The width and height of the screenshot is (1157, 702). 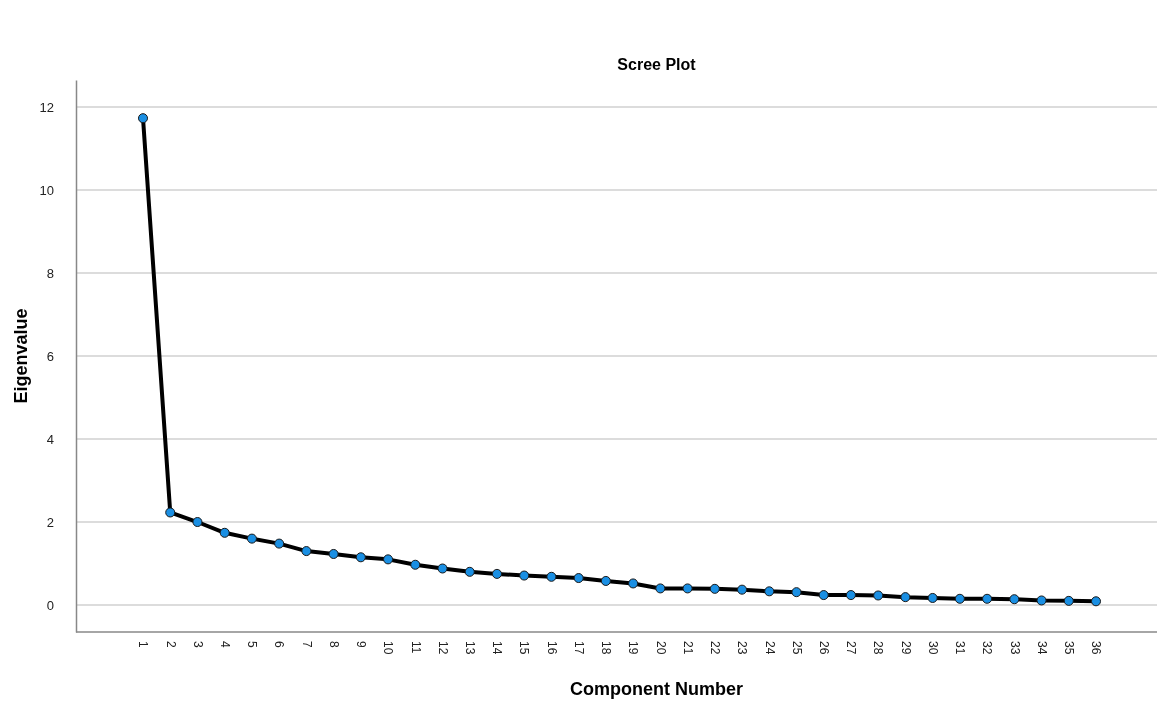 What do you see at coordinates (50, 439) in the screenshot?
I see `y-tick-label: 4` at bounding box center [50, 439].